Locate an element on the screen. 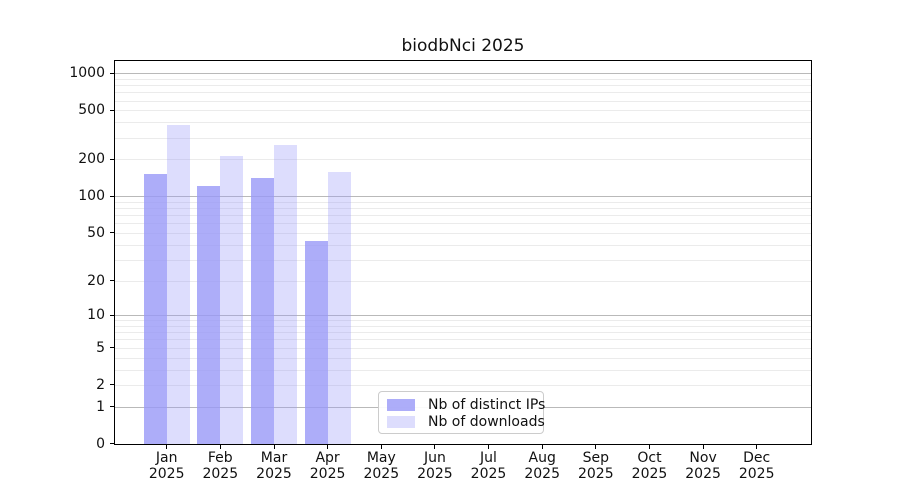  x-tick-label-mar: Mar 2025 is located at coordinates (274, 466).